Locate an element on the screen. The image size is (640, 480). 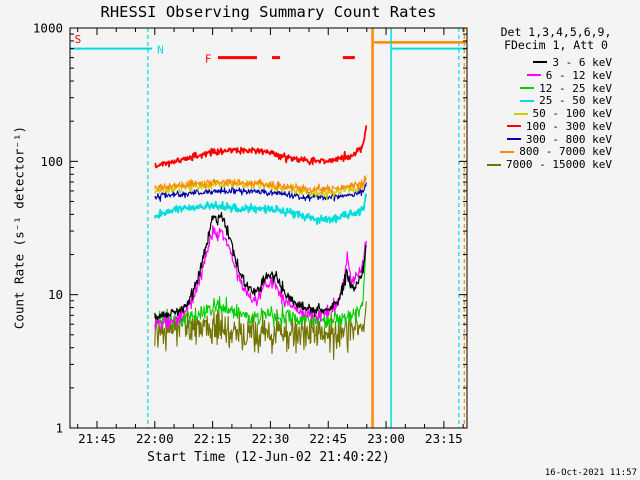
x-axis-label: Start Time (12-Jun-02 21:40:22) is located at coordinates (268, 457).